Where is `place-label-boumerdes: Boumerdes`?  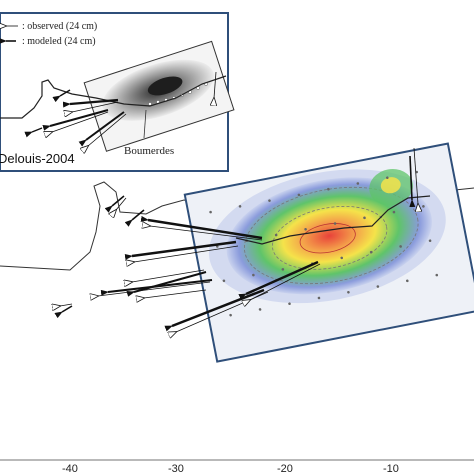
place-label-boumerdes: Boumerdes is located at coordinates (149, 151).